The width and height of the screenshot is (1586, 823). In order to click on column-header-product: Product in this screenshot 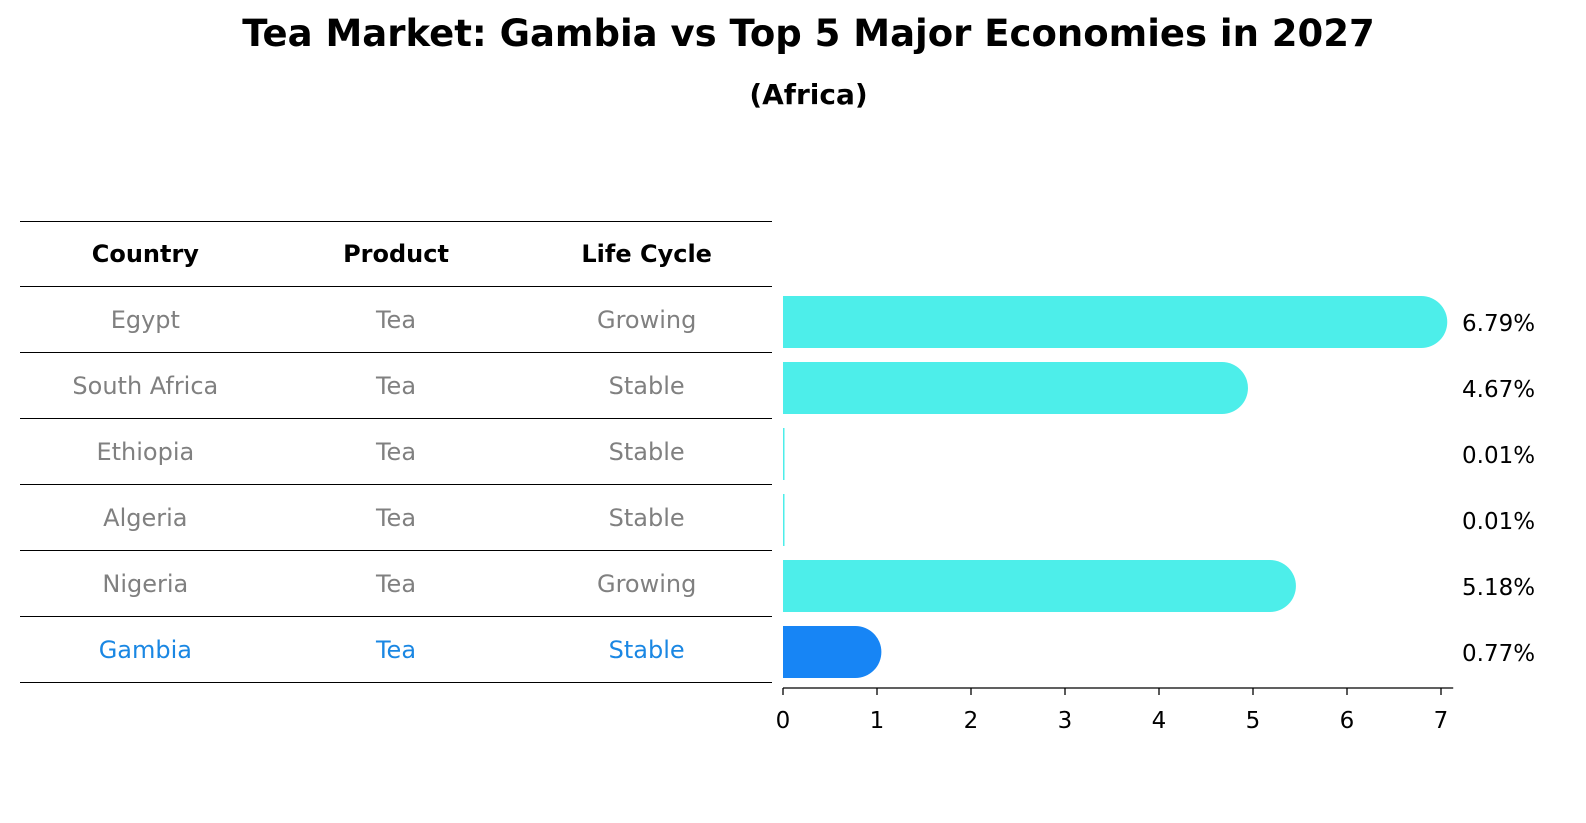, I will do `click(396, 254)`.